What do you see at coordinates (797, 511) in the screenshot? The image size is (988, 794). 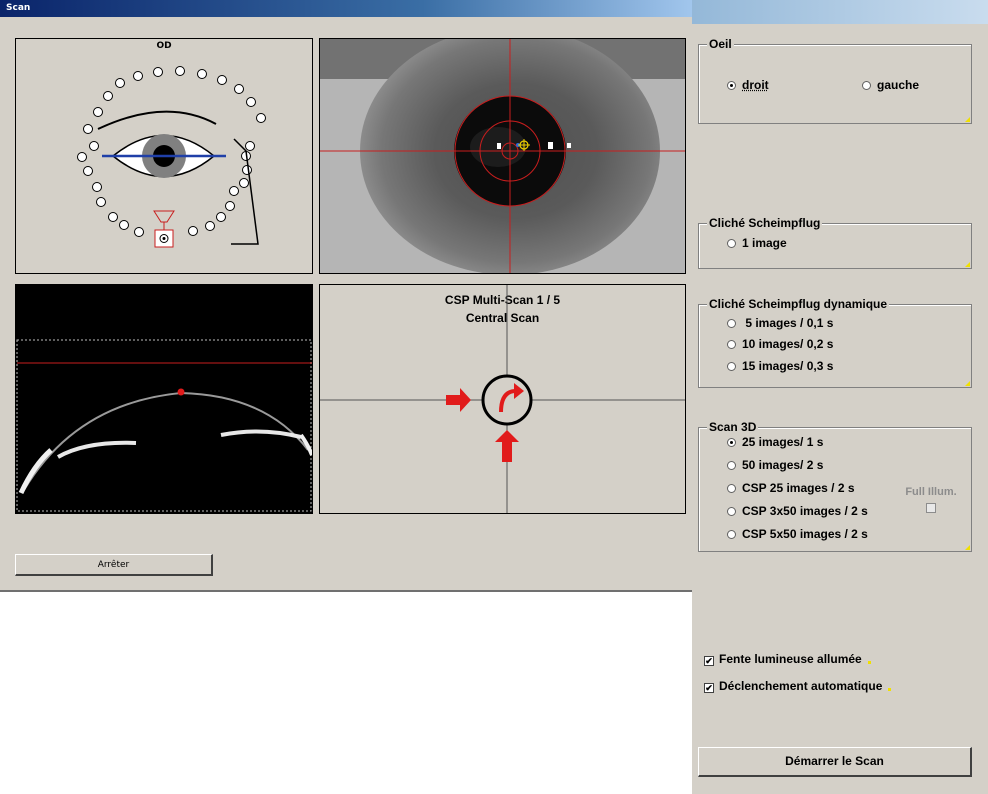 I see `radio-csp-3x50-images: CSP 3x50 images / 2 s` at bounding box center [797, 511].